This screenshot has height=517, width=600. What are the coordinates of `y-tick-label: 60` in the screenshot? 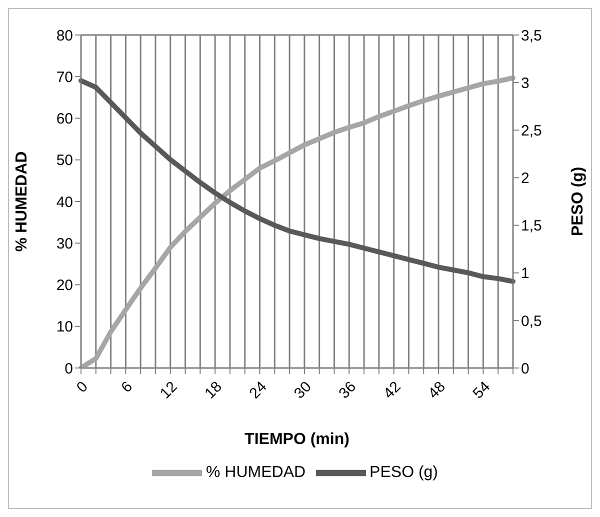 It's located at (64, 119).